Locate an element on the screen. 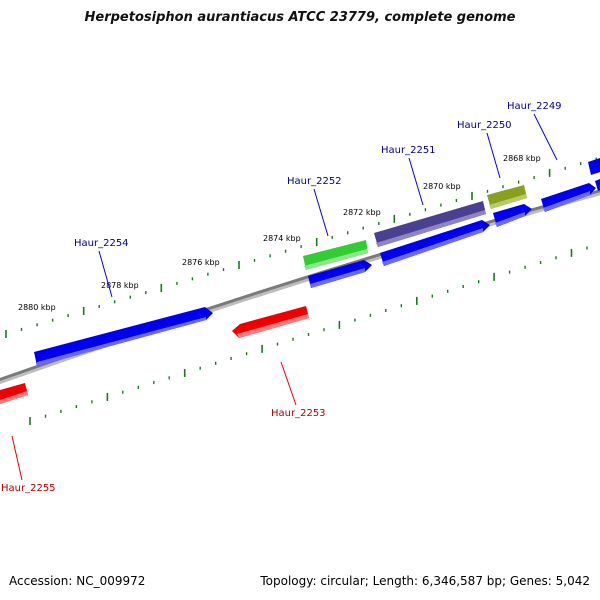  gene-haur-2250-lower is located at coordinates (512, 215).